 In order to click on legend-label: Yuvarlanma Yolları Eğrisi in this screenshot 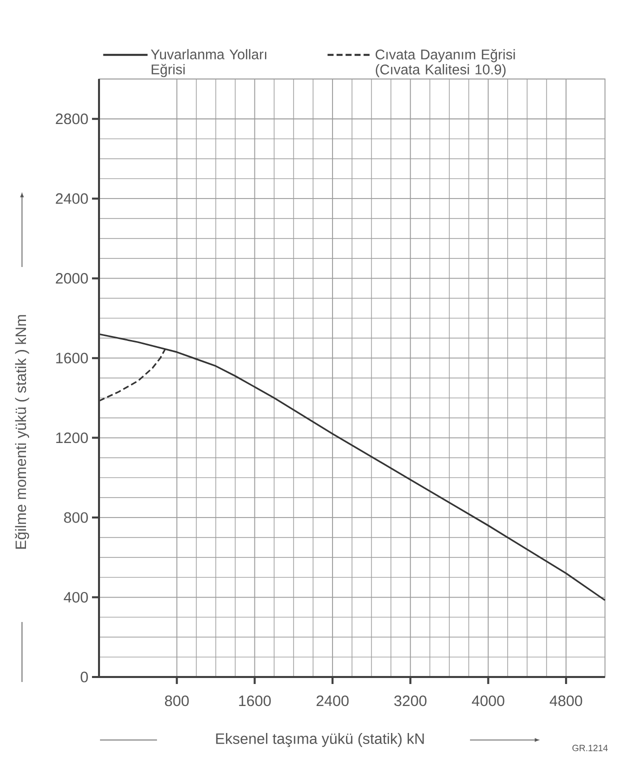, I will do `click(208, 63)`.